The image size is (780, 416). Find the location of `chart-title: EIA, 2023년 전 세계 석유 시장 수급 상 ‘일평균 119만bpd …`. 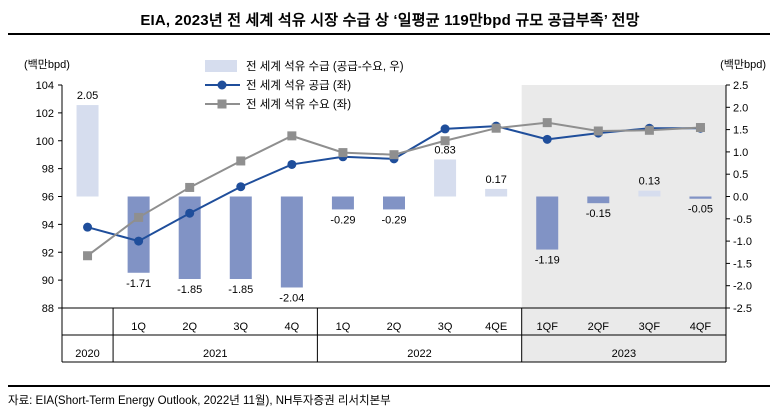

chart-title: EIA, 2023년 전 세계 석유 시장 수급 상 ‘일평균 119만bpd … is located at coordinates (390, 20).